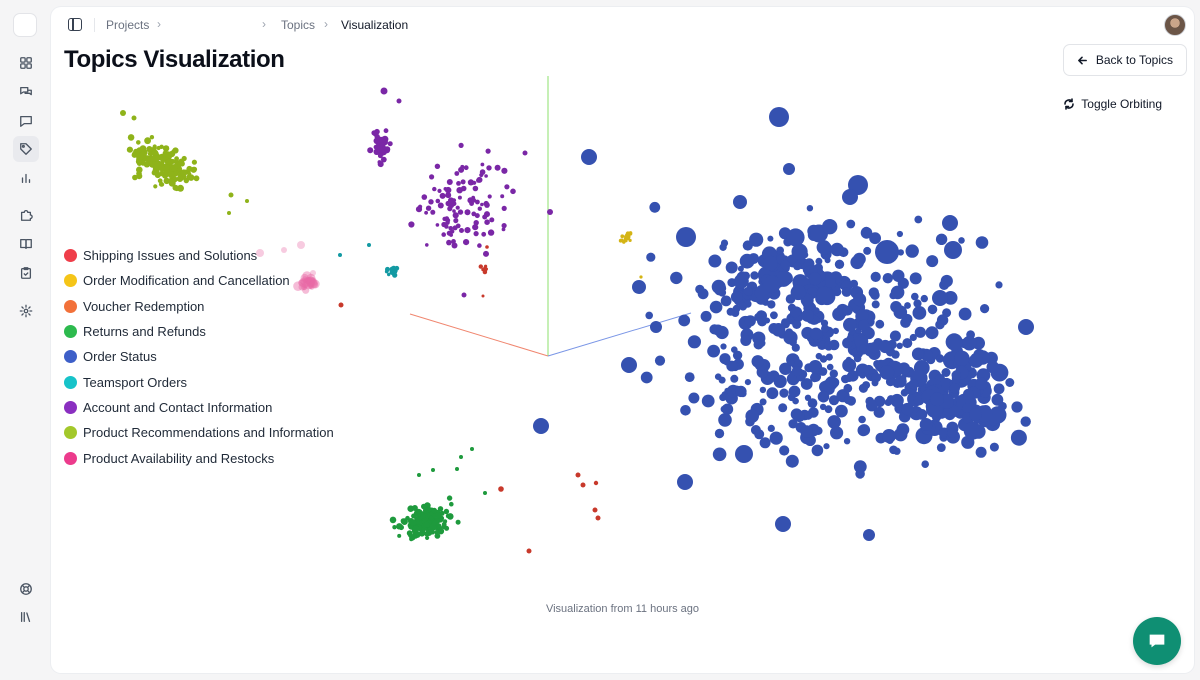 The height and width of the screenshot is (680, 1200). What do you see at coordinates (26, 92) in the screenshot?
I see `conversations-icon` at bounding box center [26, 92].